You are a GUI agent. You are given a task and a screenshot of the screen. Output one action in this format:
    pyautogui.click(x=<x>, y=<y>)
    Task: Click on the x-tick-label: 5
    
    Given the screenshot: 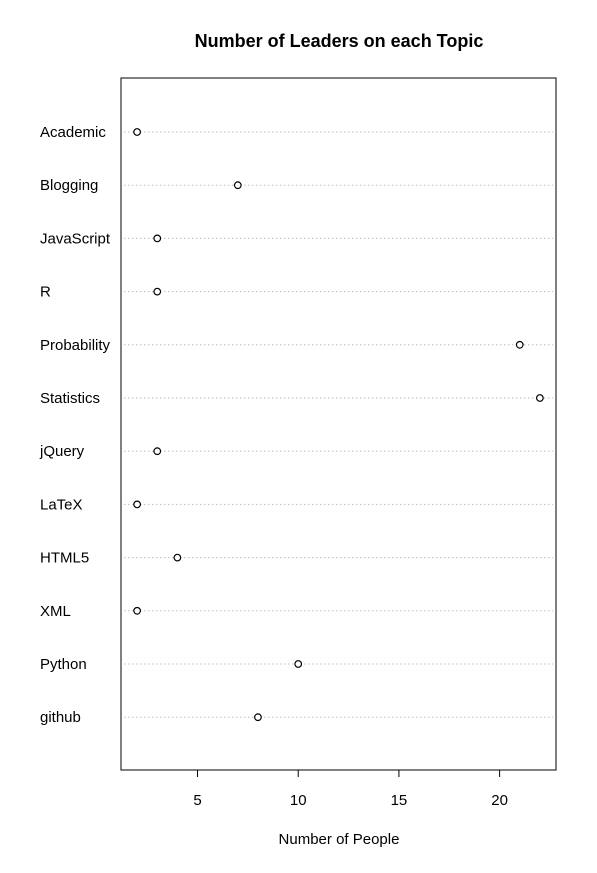 What is the action you would take?
    pyautogui.click(x=197, y=800)
    